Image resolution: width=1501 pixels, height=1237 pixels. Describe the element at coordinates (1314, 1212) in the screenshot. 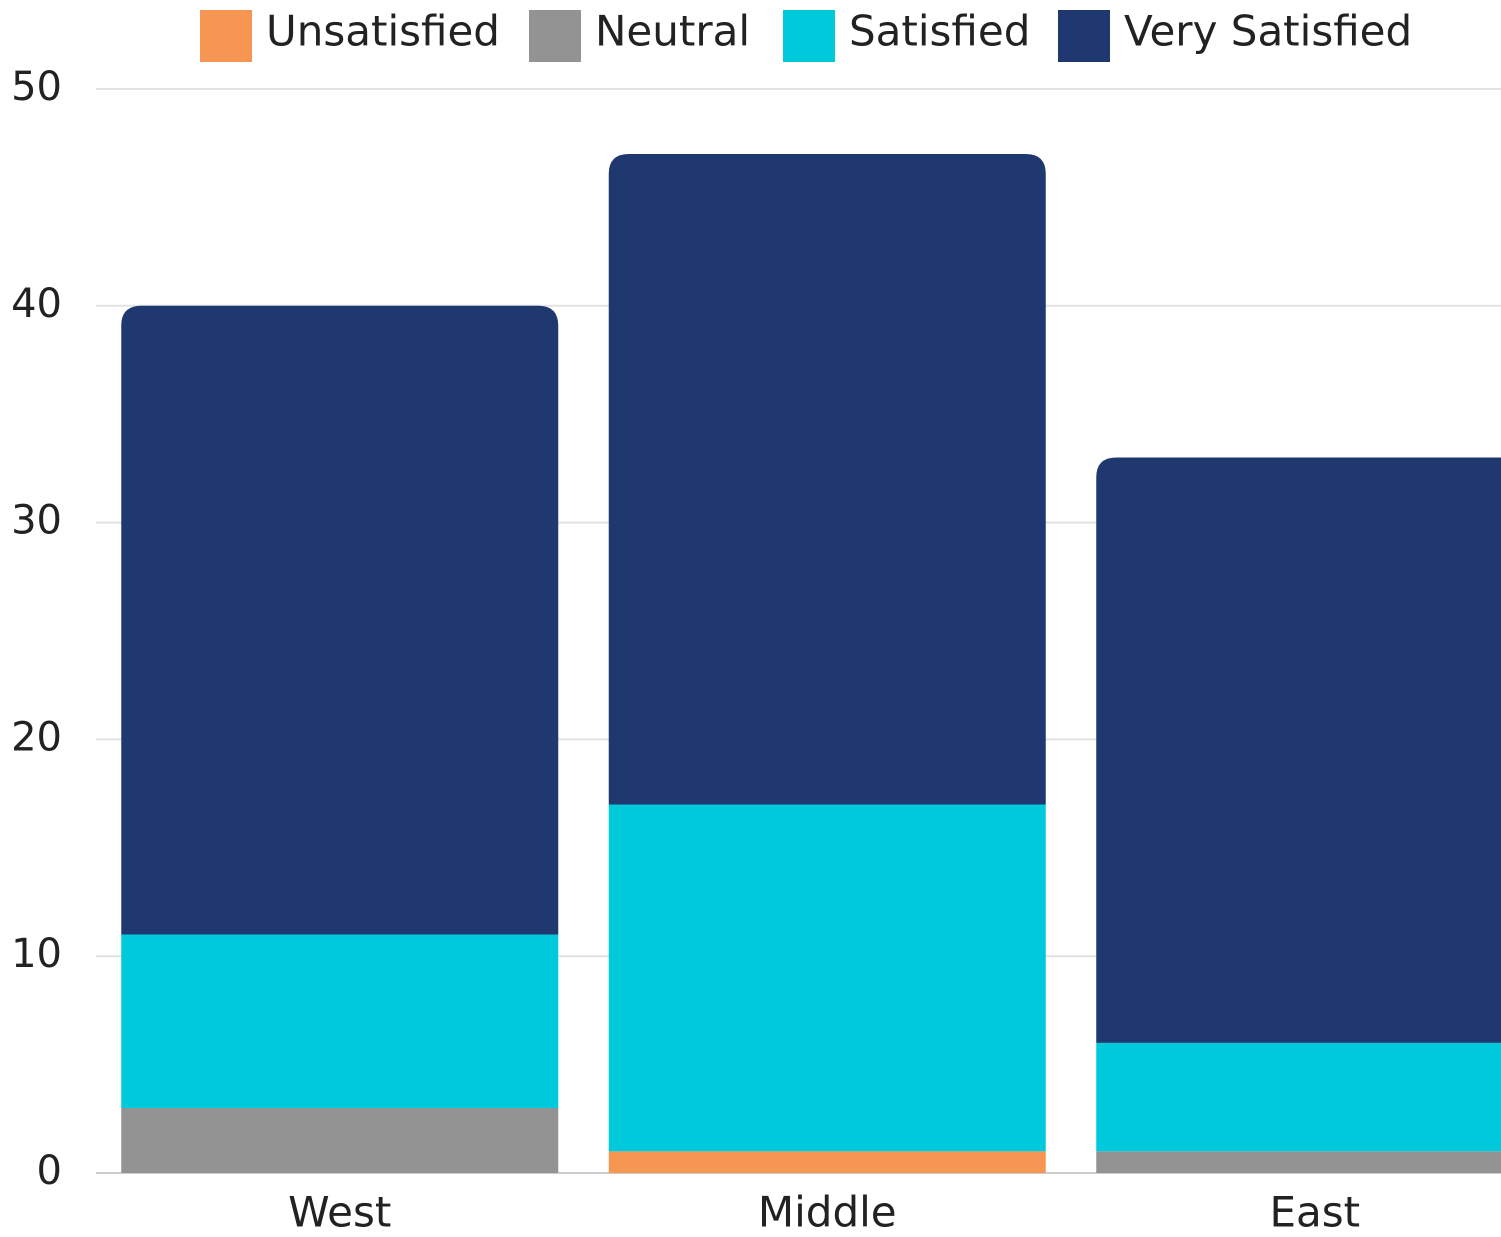

I see `x-tick-label: East` at that location.